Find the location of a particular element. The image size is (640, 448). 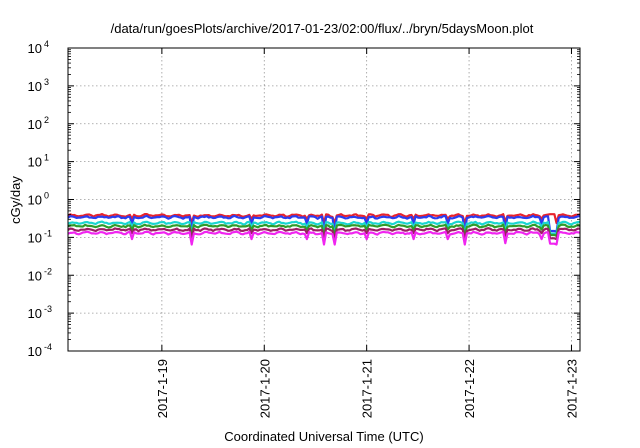

y-tick-label: 10 1 is located at coordinates (38, 161).